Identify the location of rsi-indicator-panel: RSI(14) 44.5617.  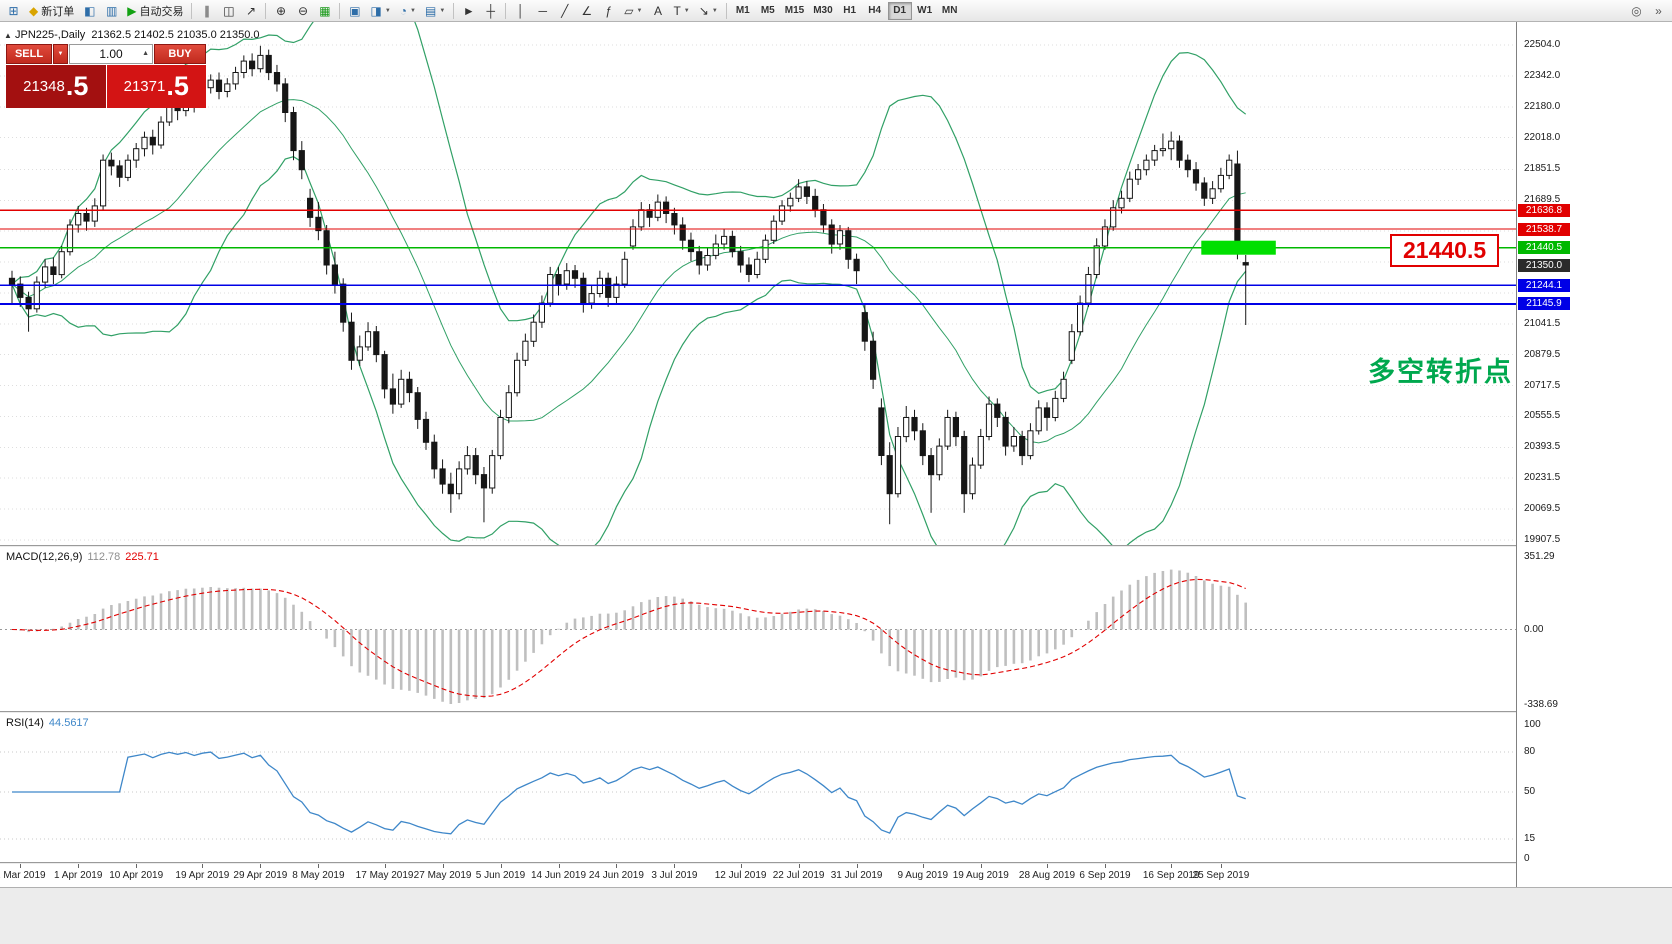
(758, 788).